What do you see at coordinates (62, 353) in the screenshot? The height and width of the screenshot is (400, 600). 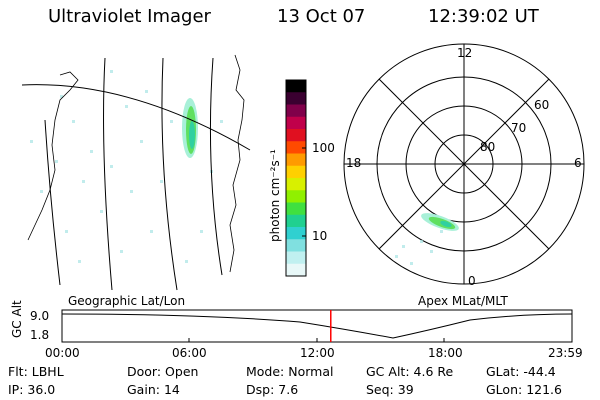 I see `timeline-tick-0000: 00:00` at bounding box center [62, 353].